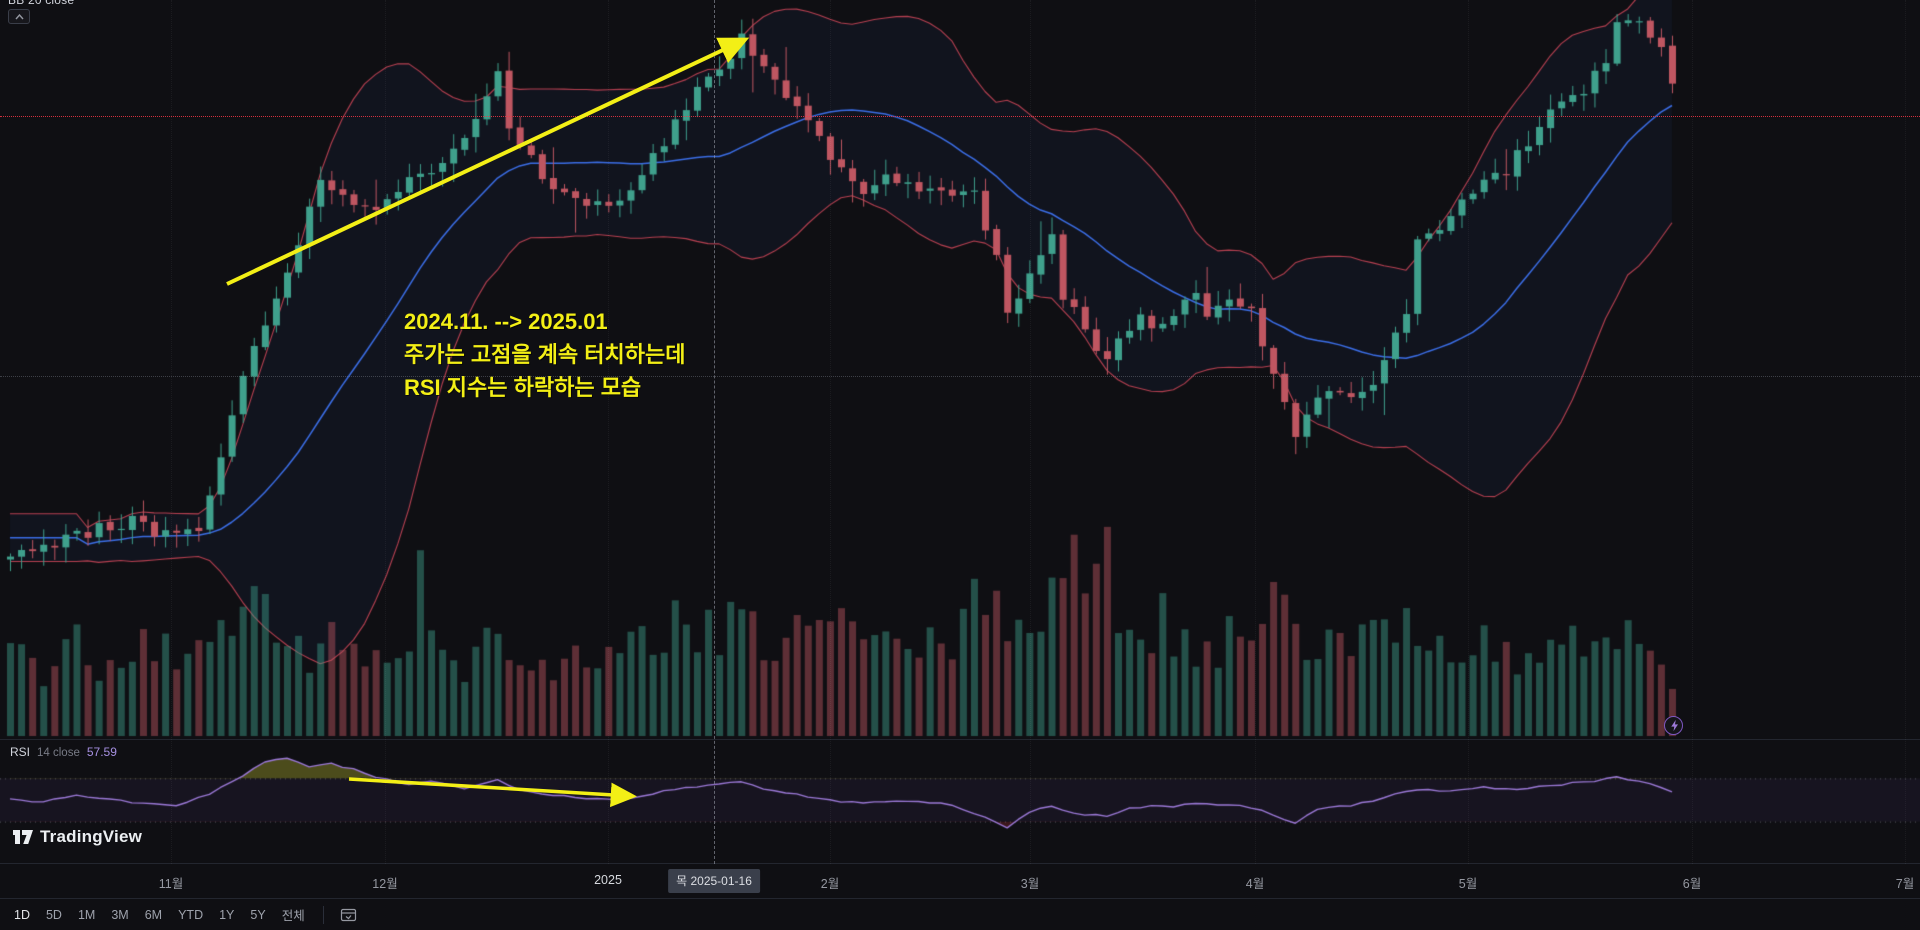 This screenshot has height=930, width=1920. What do you see at coordinates (960, 376) in the screenshot?
I see `crosshair-horizontal-line` at bounding box center [960, 376].